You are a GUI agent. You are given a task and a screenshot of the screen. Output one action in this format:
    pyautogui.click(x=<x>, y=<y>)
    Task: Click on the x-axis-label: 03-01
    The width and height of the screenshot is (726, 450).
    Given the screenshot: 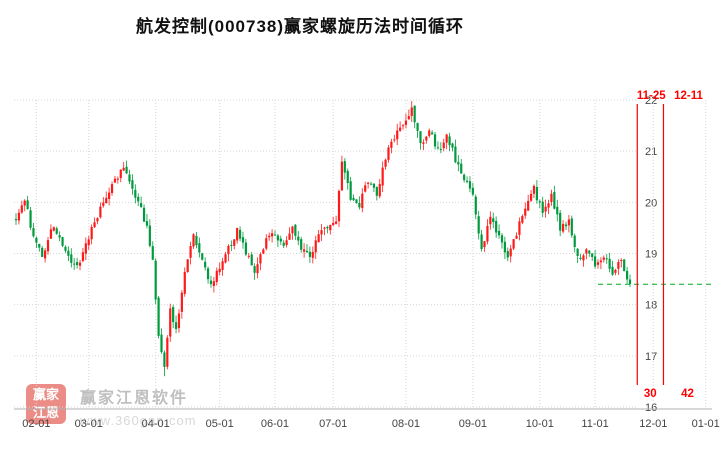 What is the action you would take?
    pyautogui.click(x=89, y=424)
    